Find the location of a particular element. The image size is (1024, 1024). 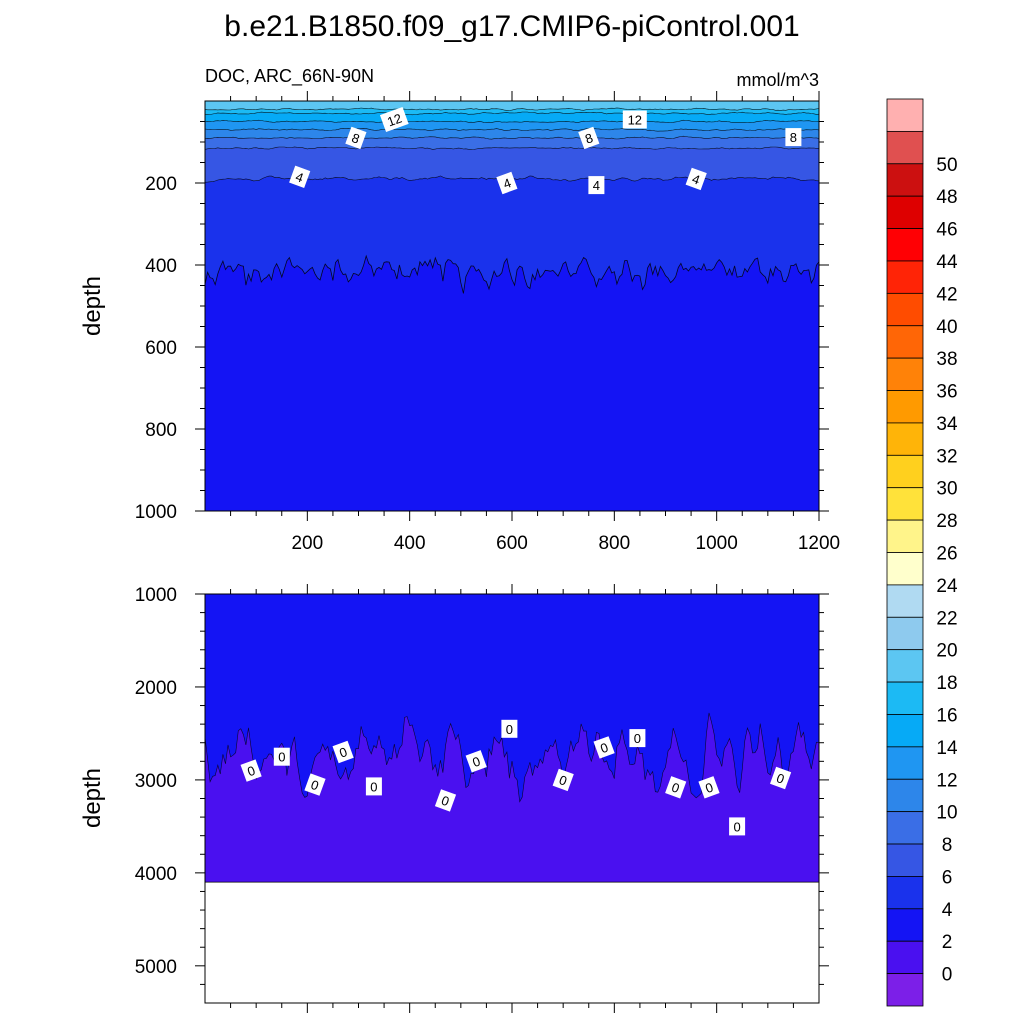

lower-contour-label-10: 0 is located at coordinates (637, 738).